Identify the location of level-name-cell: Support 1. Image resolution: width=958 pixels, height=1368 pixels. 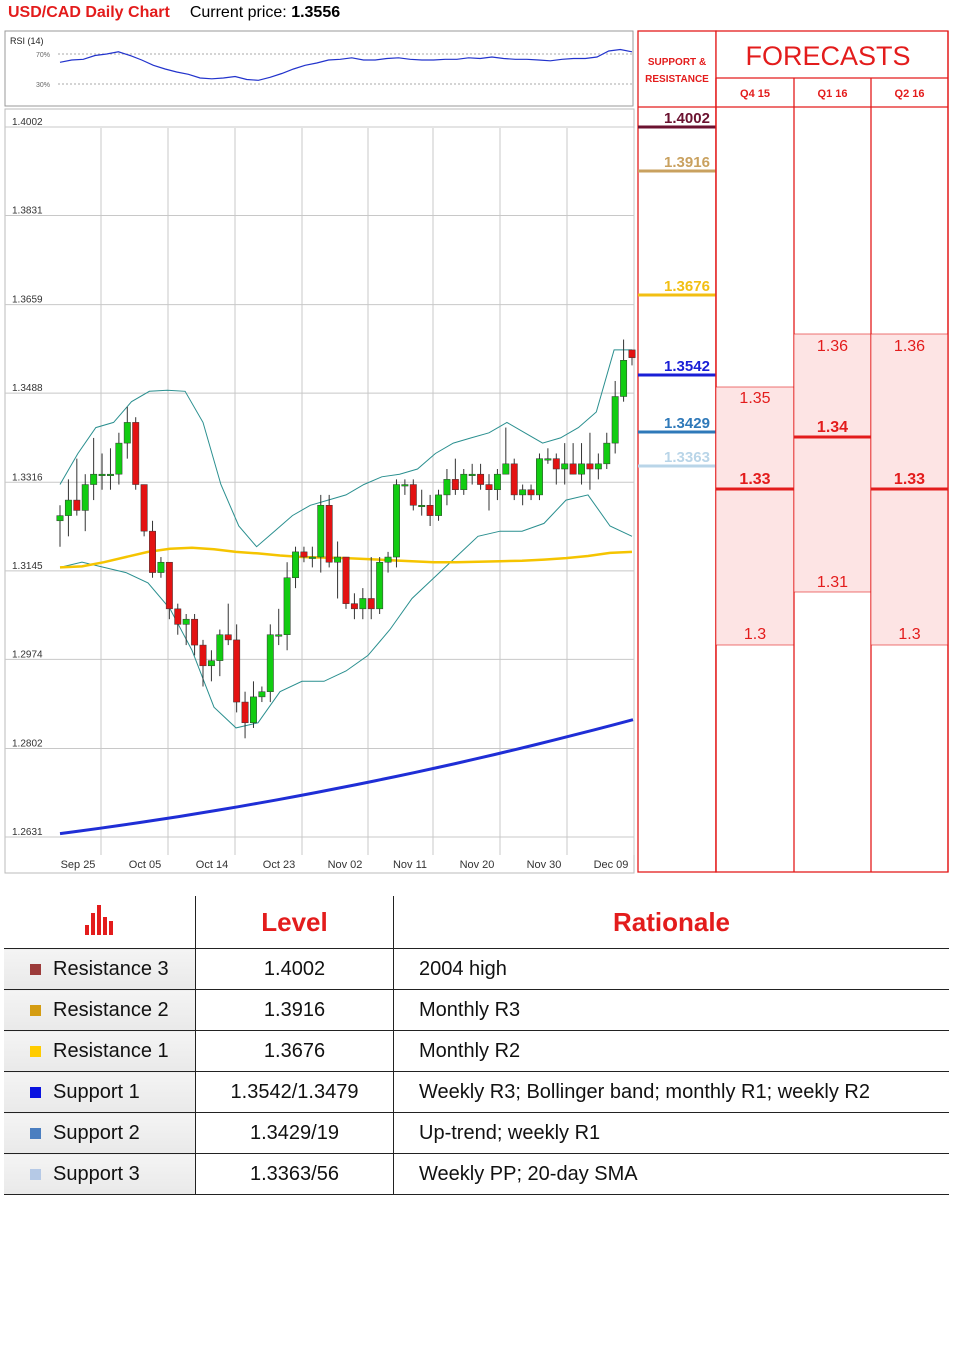
(100, 1092).